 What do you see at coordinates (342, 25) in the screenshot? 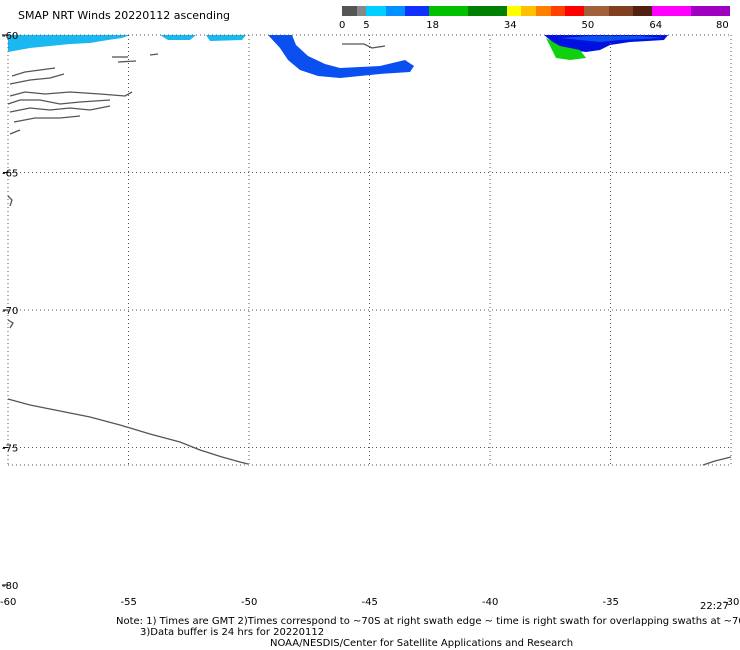
I see `colorbar-label: 0` at bounding box center [342, 25].